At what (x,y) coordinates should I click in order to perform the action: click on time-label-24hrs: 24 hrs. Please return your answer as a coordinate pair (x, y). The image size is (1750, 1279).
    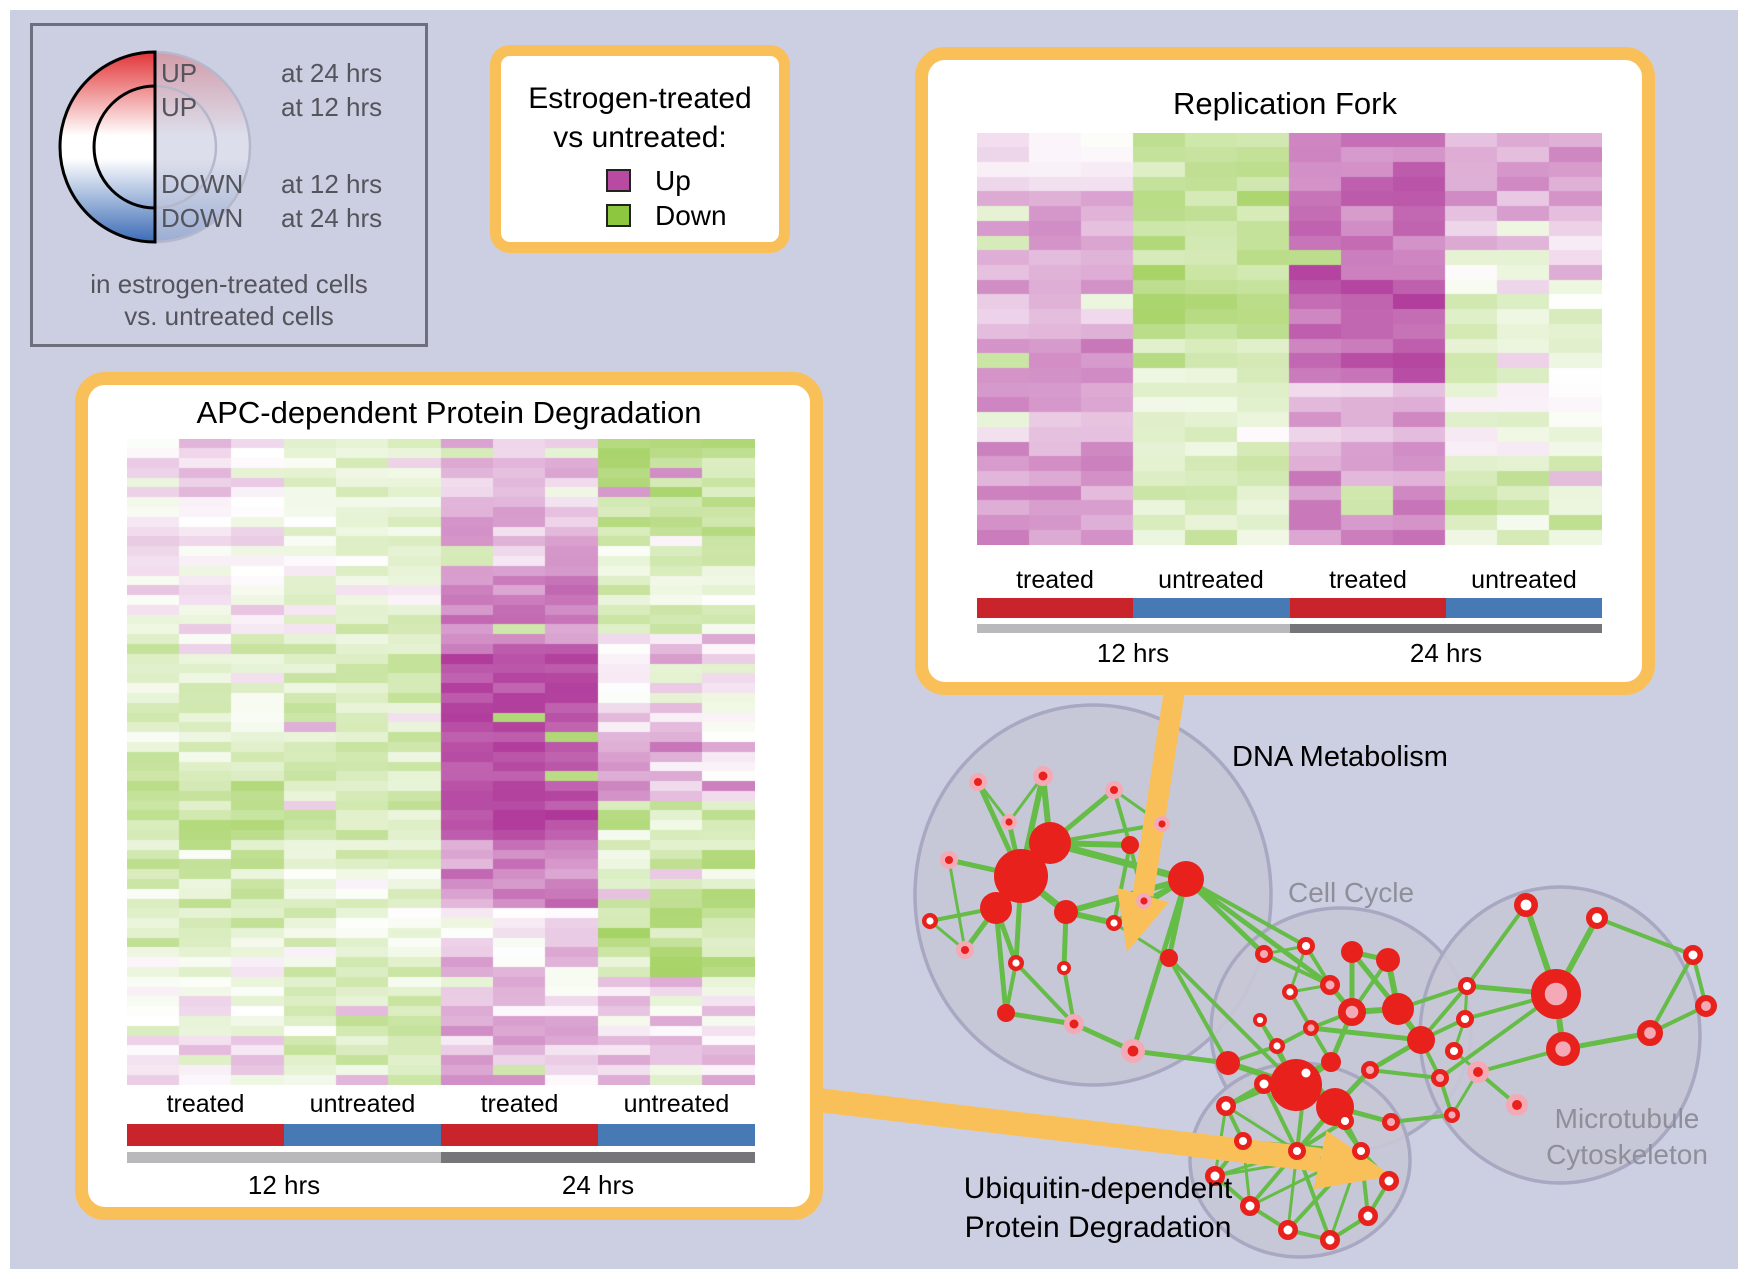
    Looking at the image, I should click on (598, 1185).